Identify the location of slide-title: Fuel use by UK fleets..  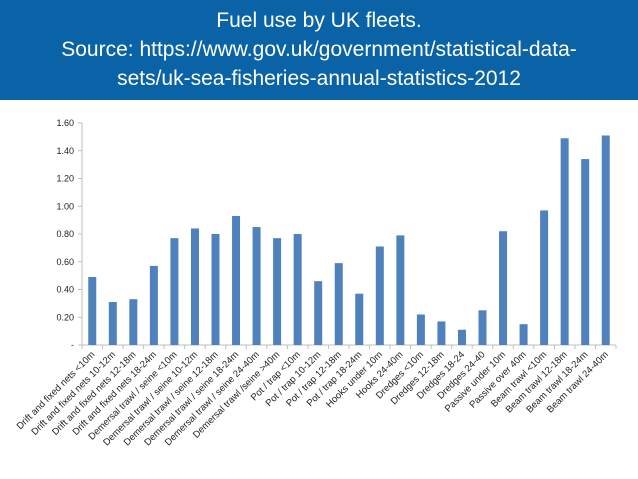
(319, 20).